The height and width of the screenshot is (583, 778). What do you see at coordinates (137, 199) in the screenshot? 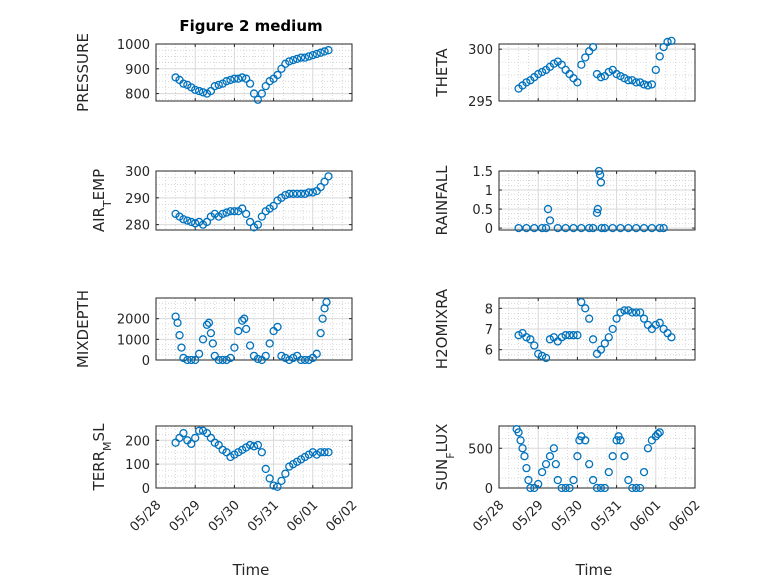
I see `y-tick-label: 290` at bounding box center [137, 199].